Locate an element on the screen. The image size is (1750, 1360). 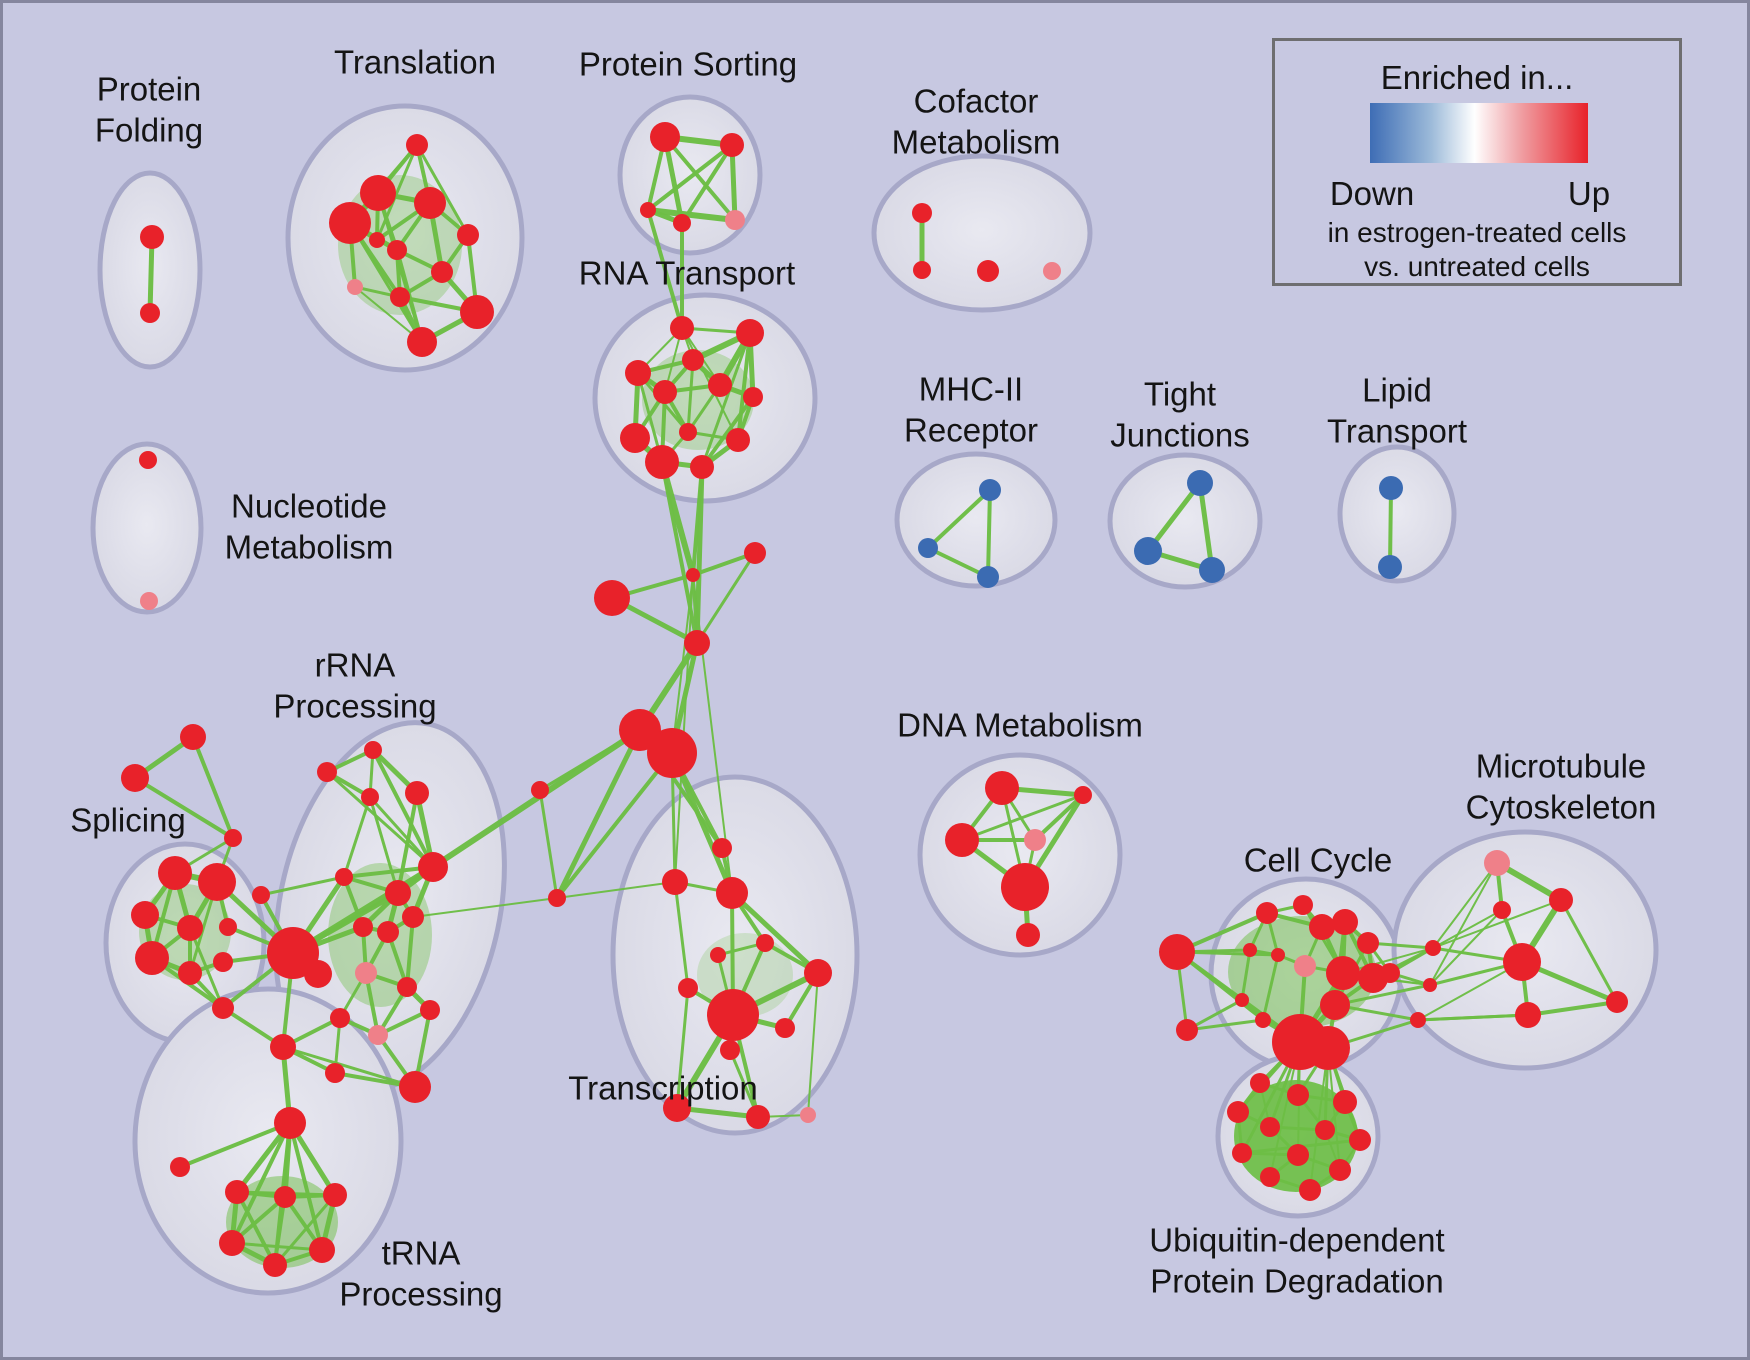
cluster-ellipse-dna-metabolism is located at coordinates (1020, 855).